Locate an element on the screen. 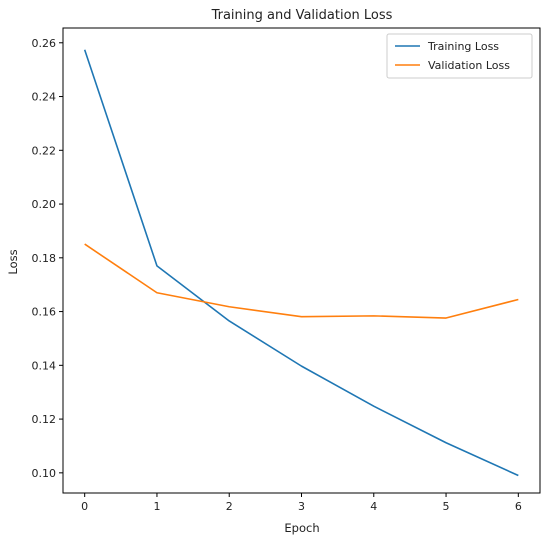  y-tick-label: 0.10 is located at coordinates (44, 473).